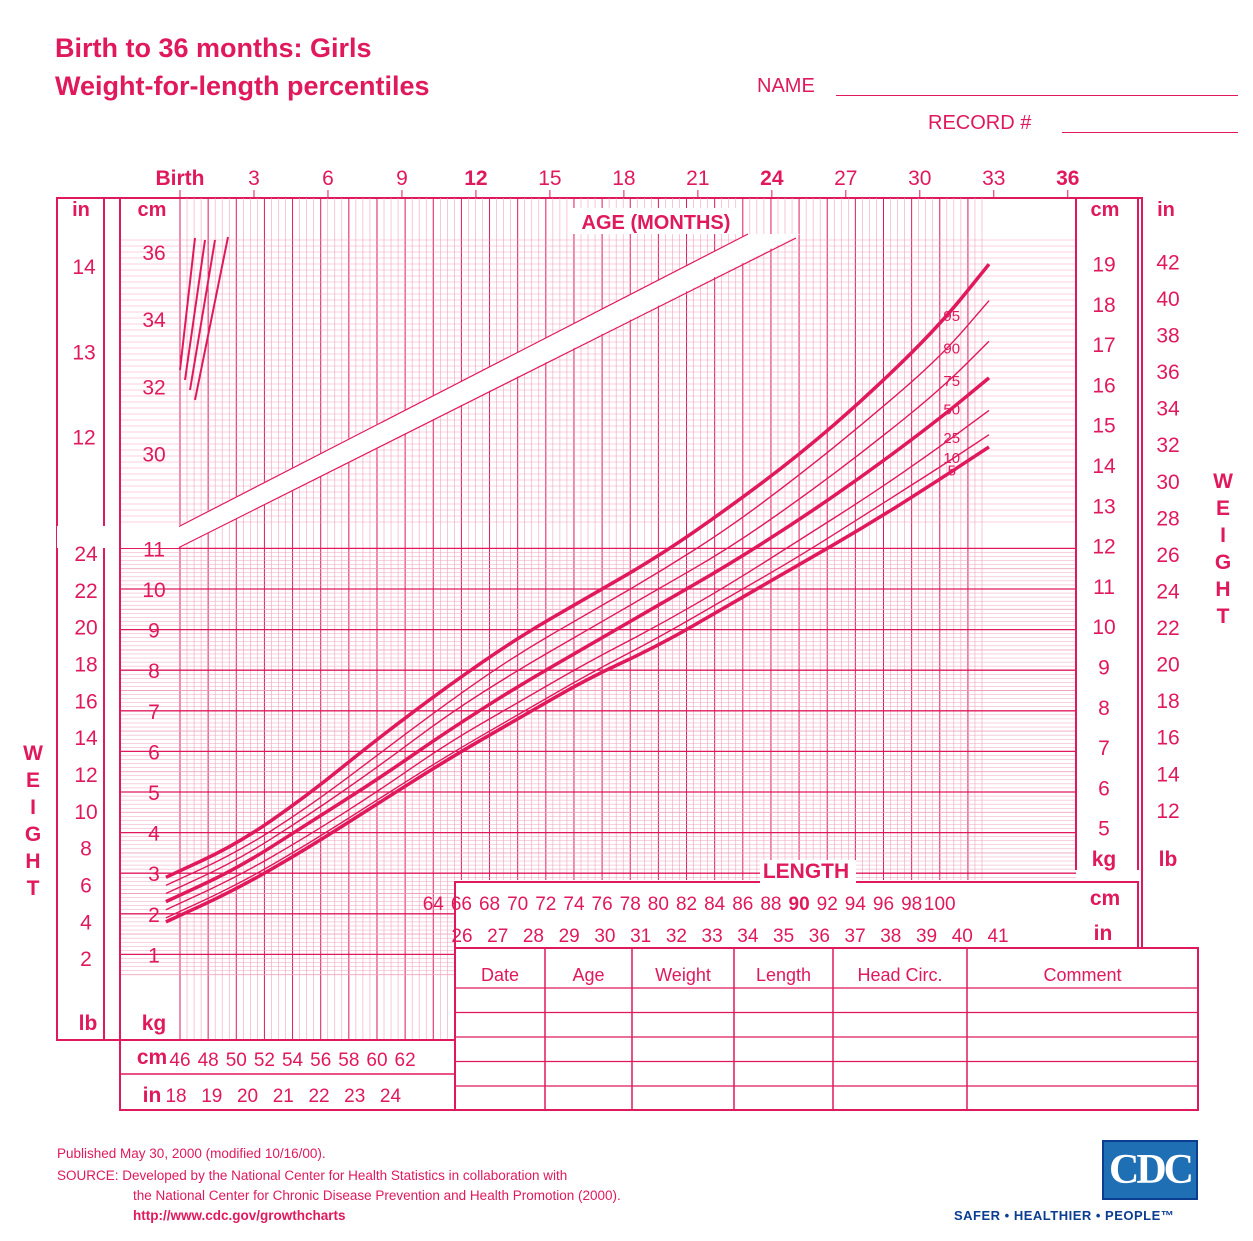 Image resolution: width=1253 pixels, height=1241 pixels. I want to click on head-cm-tick-label: 36, so click(153, 253).